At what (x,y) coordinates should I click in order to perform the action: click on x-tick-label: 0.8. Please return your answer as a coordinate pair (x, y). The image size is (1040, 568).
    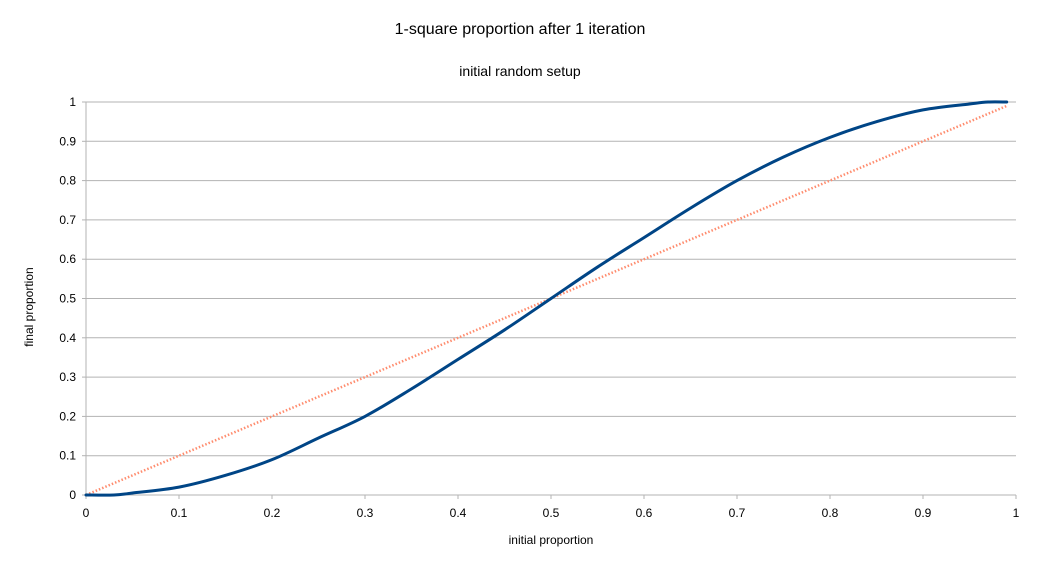
    Looking at the image, I should click on (830, 513).